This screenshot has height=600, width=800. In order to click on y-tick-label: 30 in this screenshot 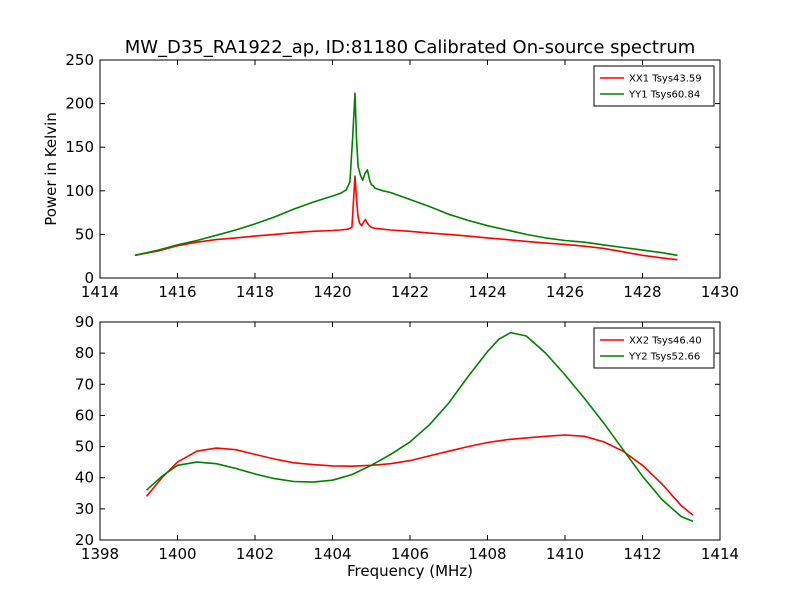, I will do `click(84, 509)`.